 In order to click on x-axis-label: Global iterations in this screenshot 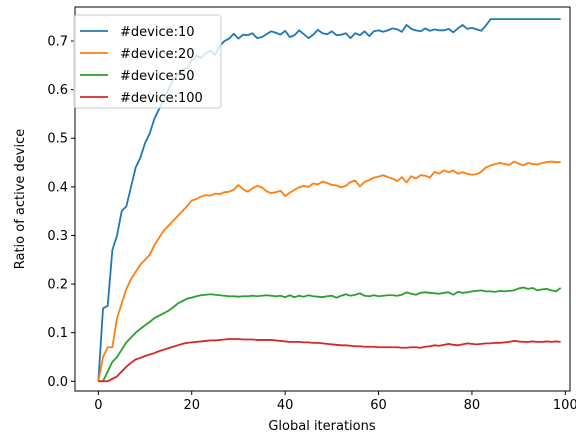, I will do `click(322, 426)`.